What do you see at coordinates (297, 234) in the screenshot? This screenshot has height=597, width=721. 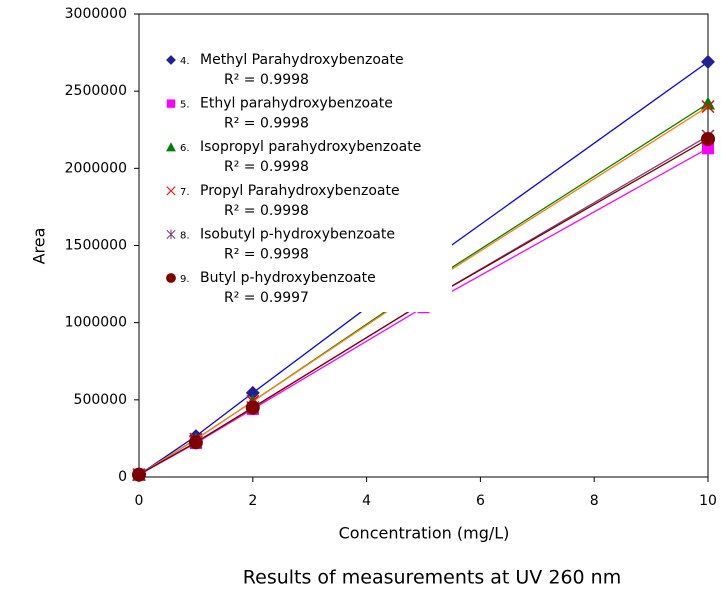 I see `legend-label: Isobutyl p-hydroxybenzoate` at bounding box center [297, 234].